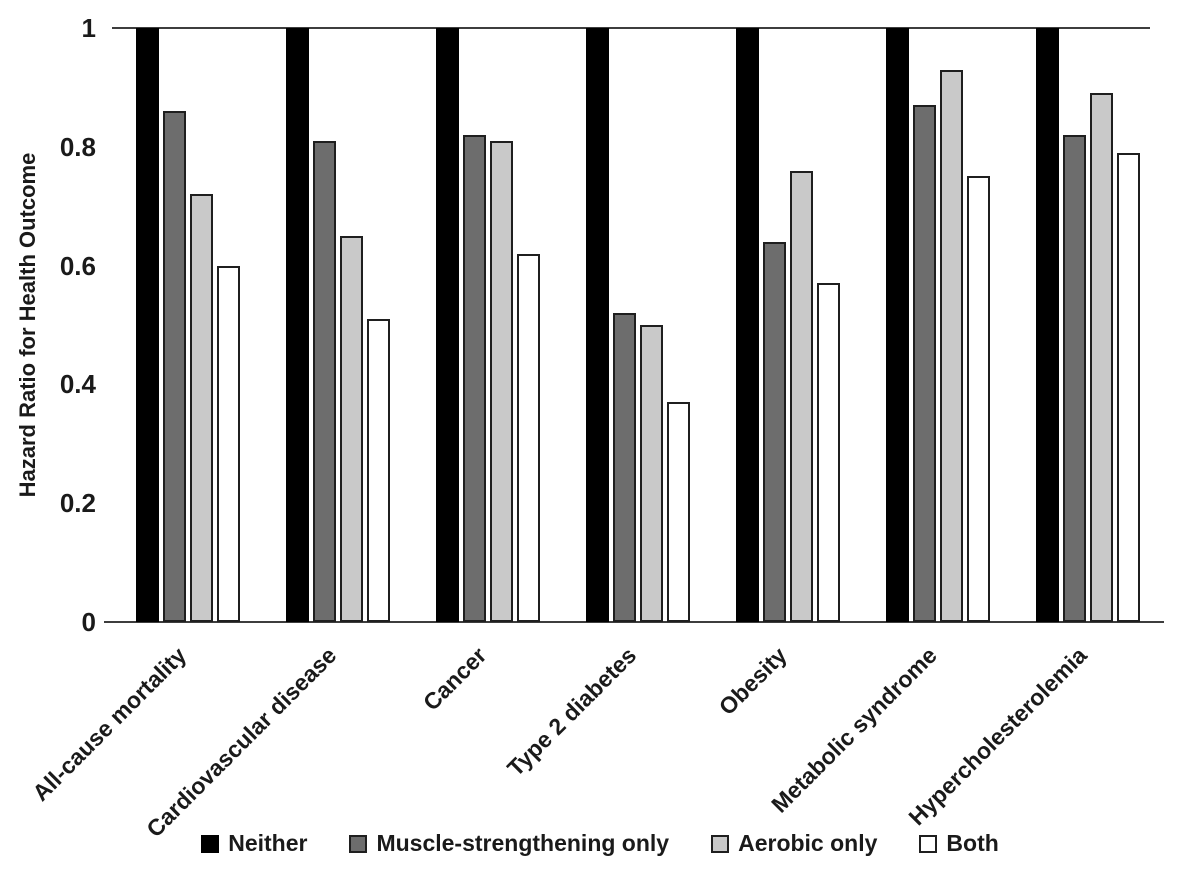 The image size is (1200, 884). I want to click on legend-label-both: Both, so click(972, 843).